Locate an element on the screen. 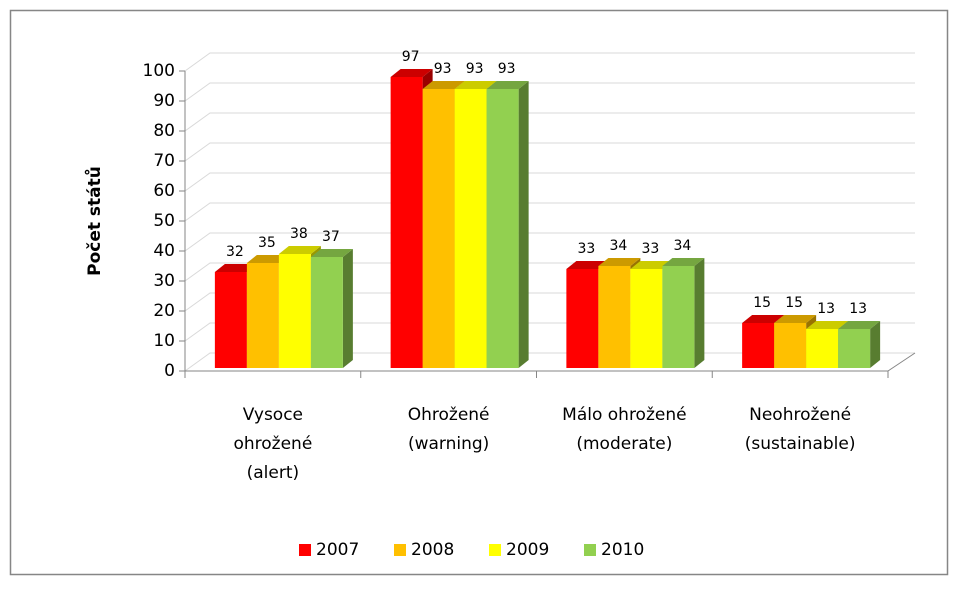 The width and height of the screenshot is (957, 590). x-tick-label: (warning) is located at coordinates (448, 444).